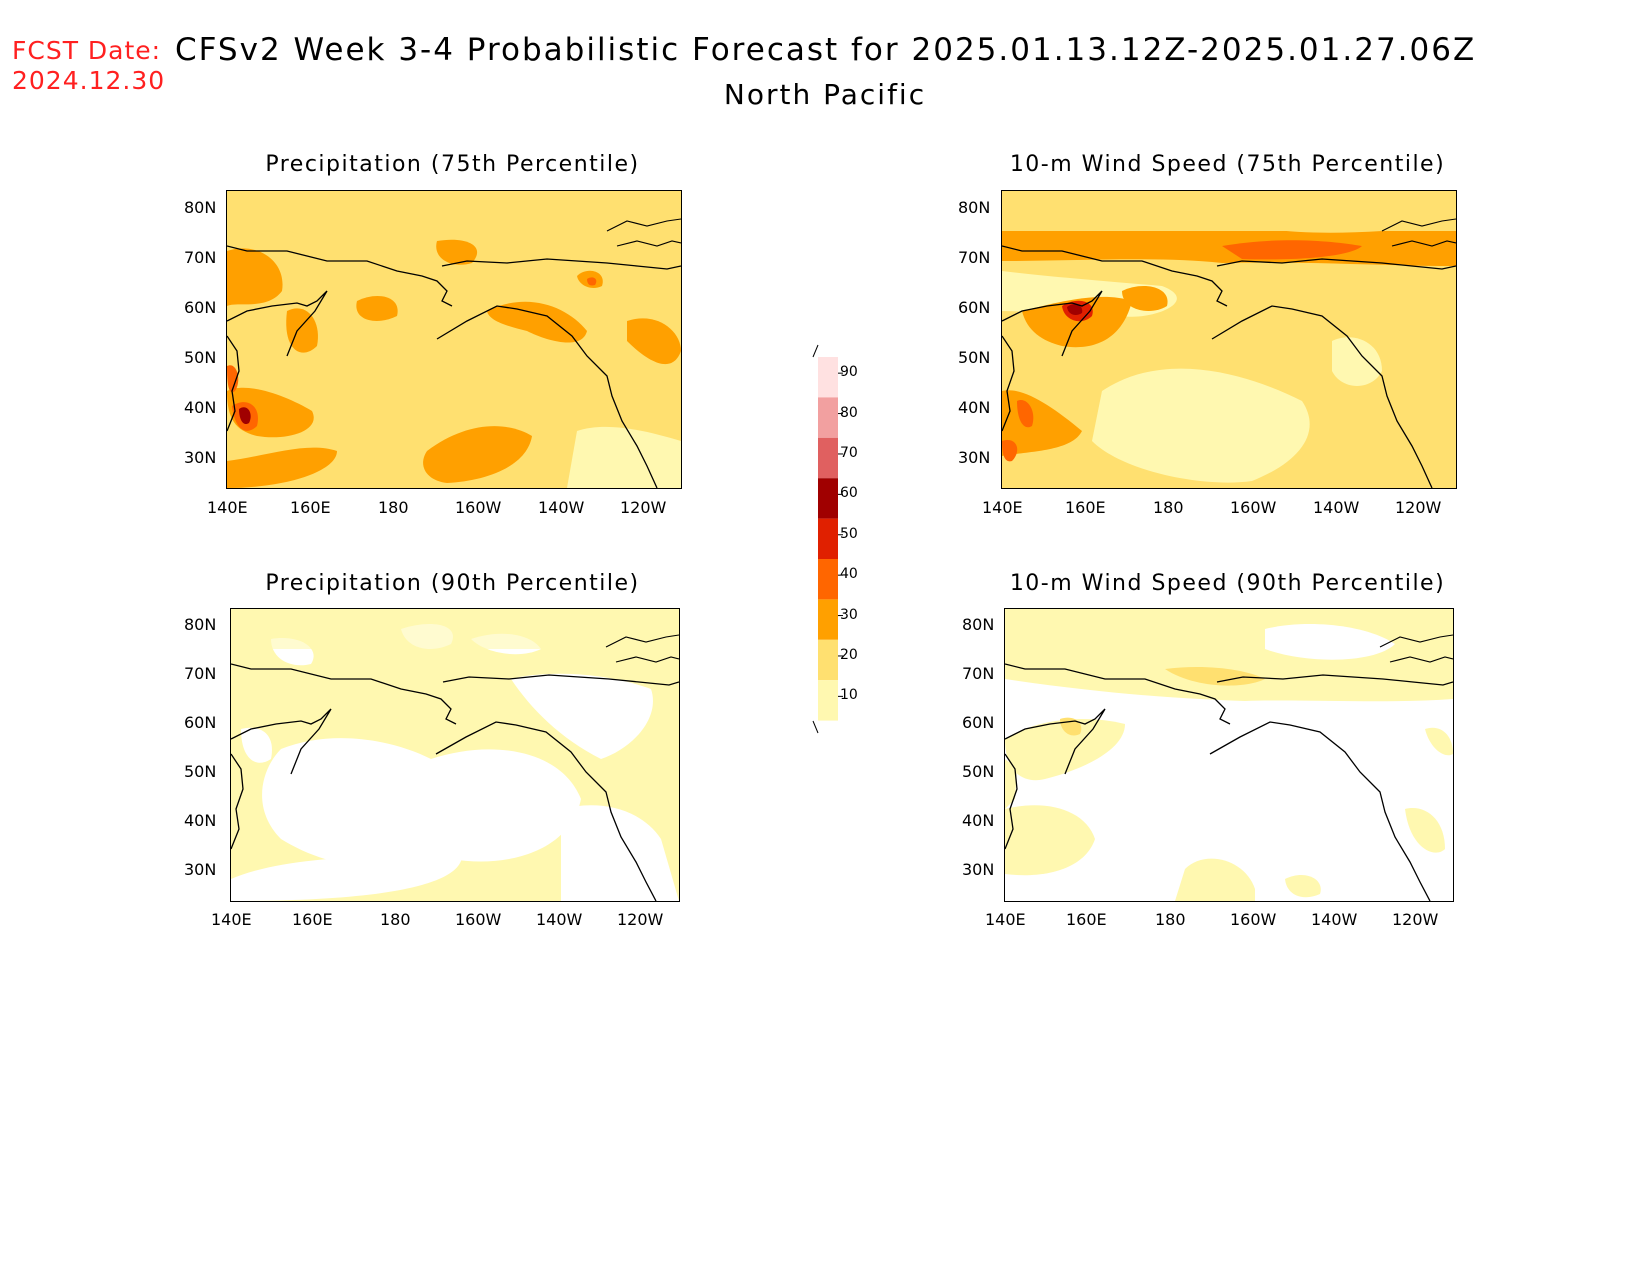 The image size is (1650, 1275). Describe the element at coordinates (849, 452) in the screenshot. I see `colorbar-label: 70` at that location.